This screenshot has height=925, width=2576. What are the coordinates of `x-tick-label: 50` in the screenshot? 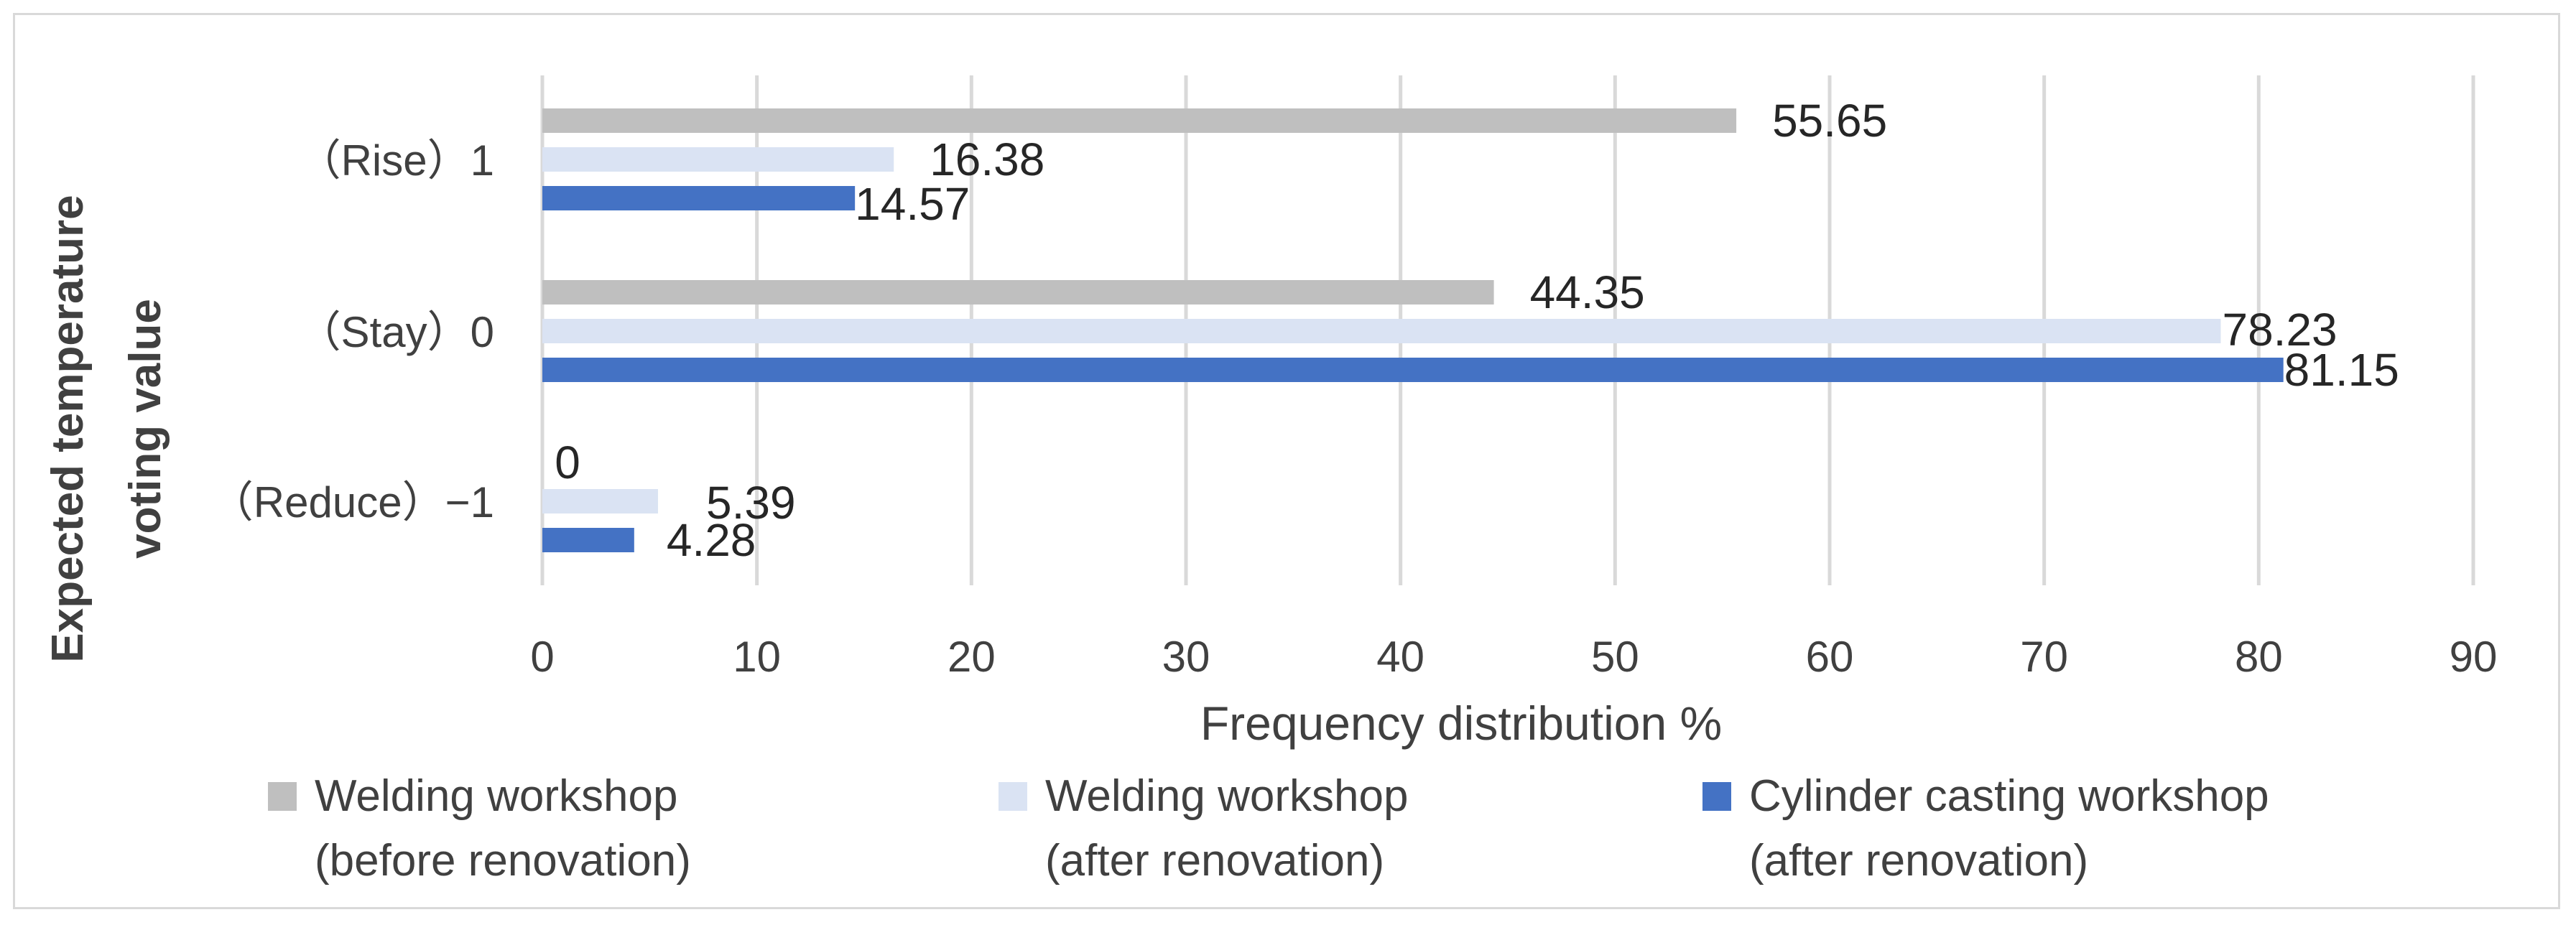 It's located at (1615, 657).